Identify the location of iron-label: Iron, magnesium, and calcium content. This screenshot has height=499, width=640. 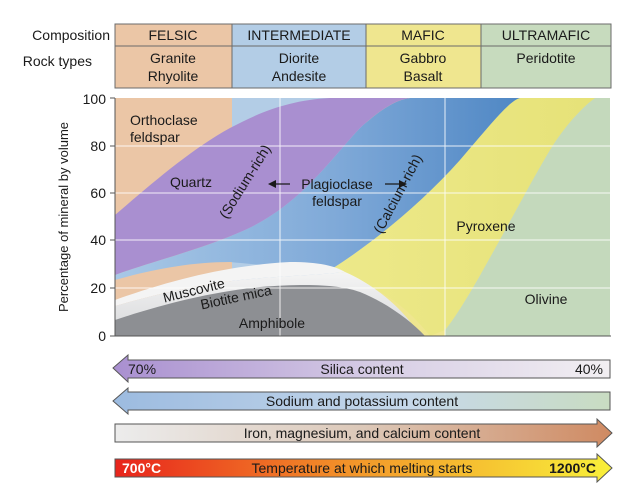
(362, 433).